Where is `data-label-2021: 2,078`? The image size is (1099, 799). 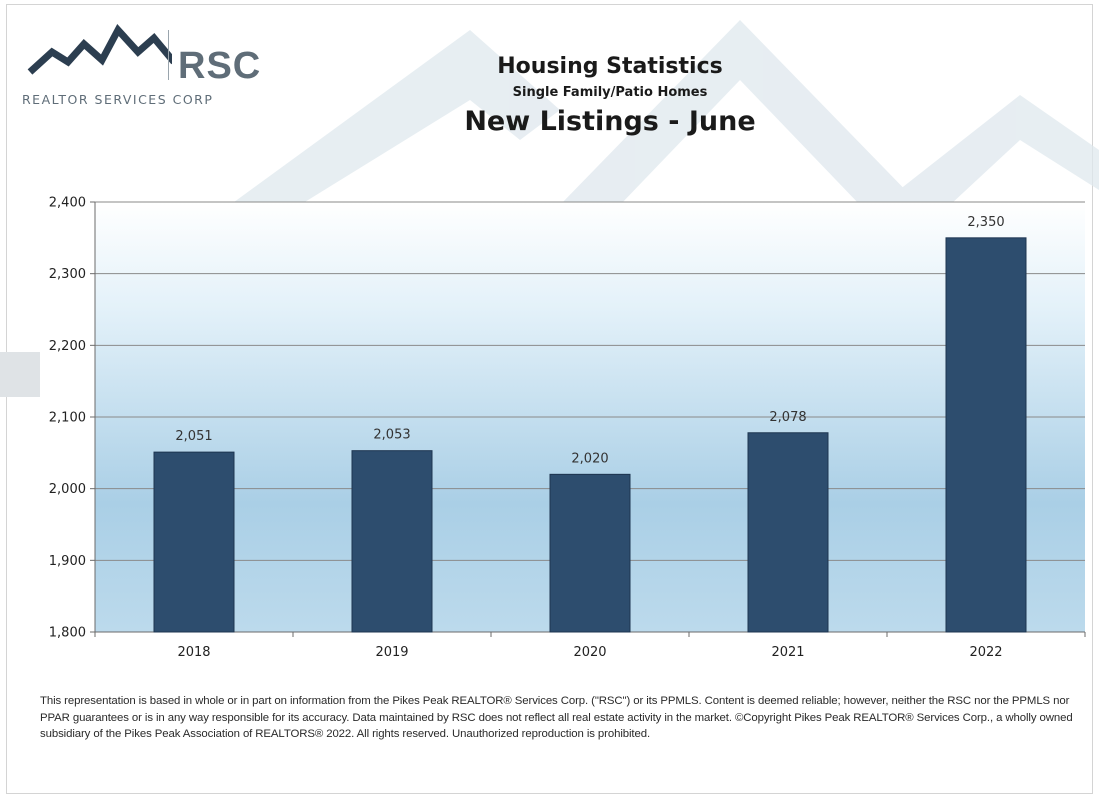 data-label-2021: 2,078 is located at coordinates (787, 417).